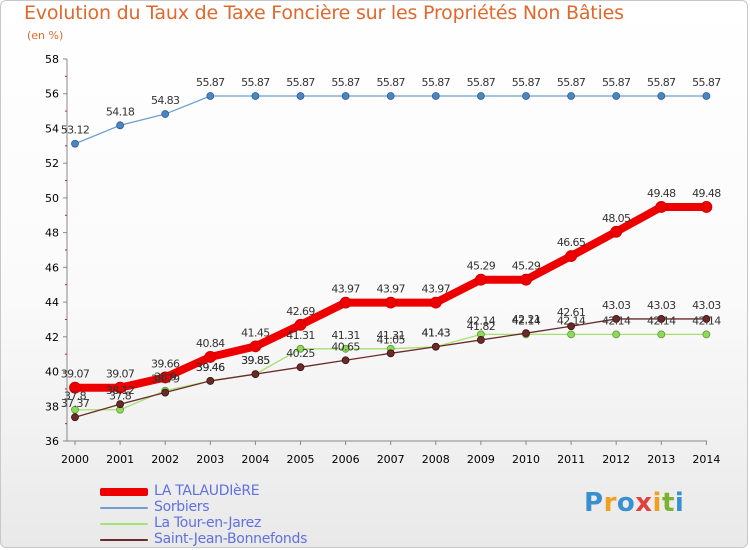 The width and height of the screenshot is (750, 550). Describe the element at coordinates (124, 492) in the screenshot. I see `legend-swatch-la-talaudiere` at that location.